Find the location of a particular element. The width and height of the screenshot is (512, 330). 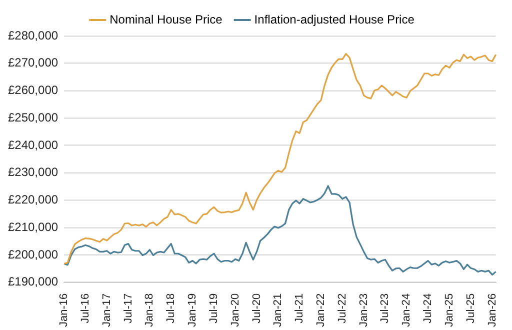

x-tick-label: Jul-23 is located at coordinates (385, 308).